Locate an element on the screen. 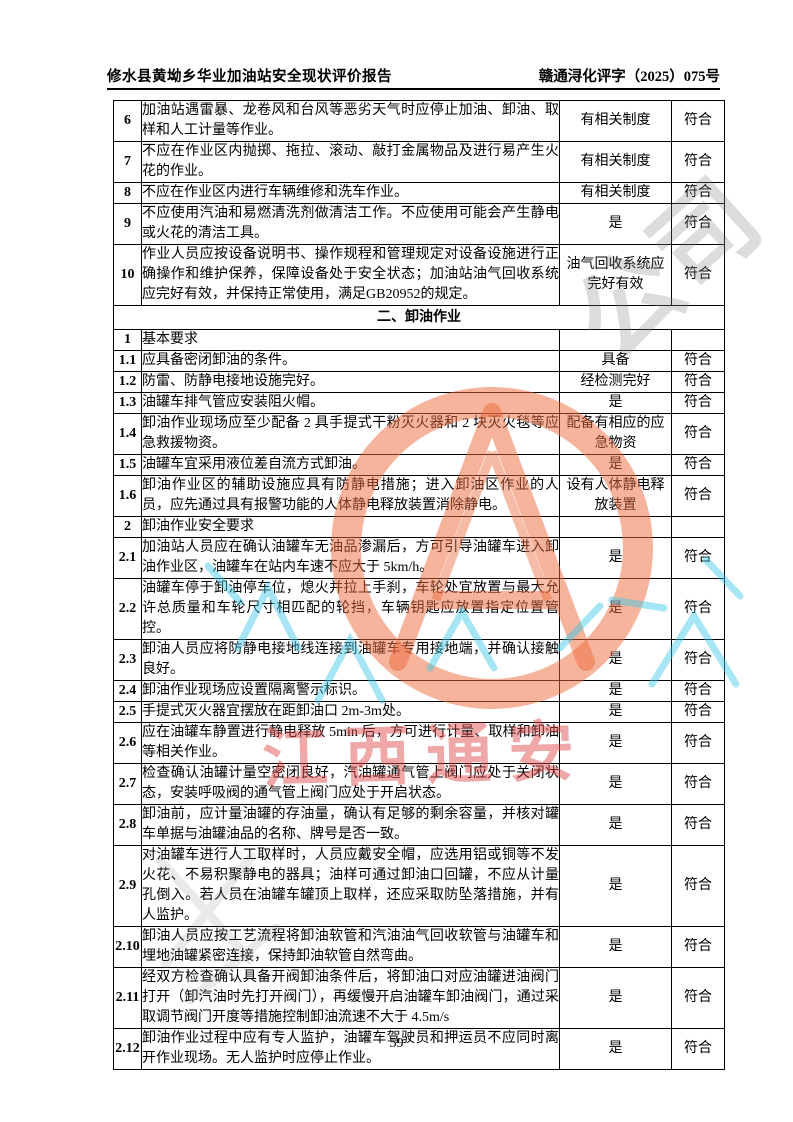 The height and width of the screenshot is (1122, 793). section-title: 二、卸油作业 is located at coordinates (419, 317).